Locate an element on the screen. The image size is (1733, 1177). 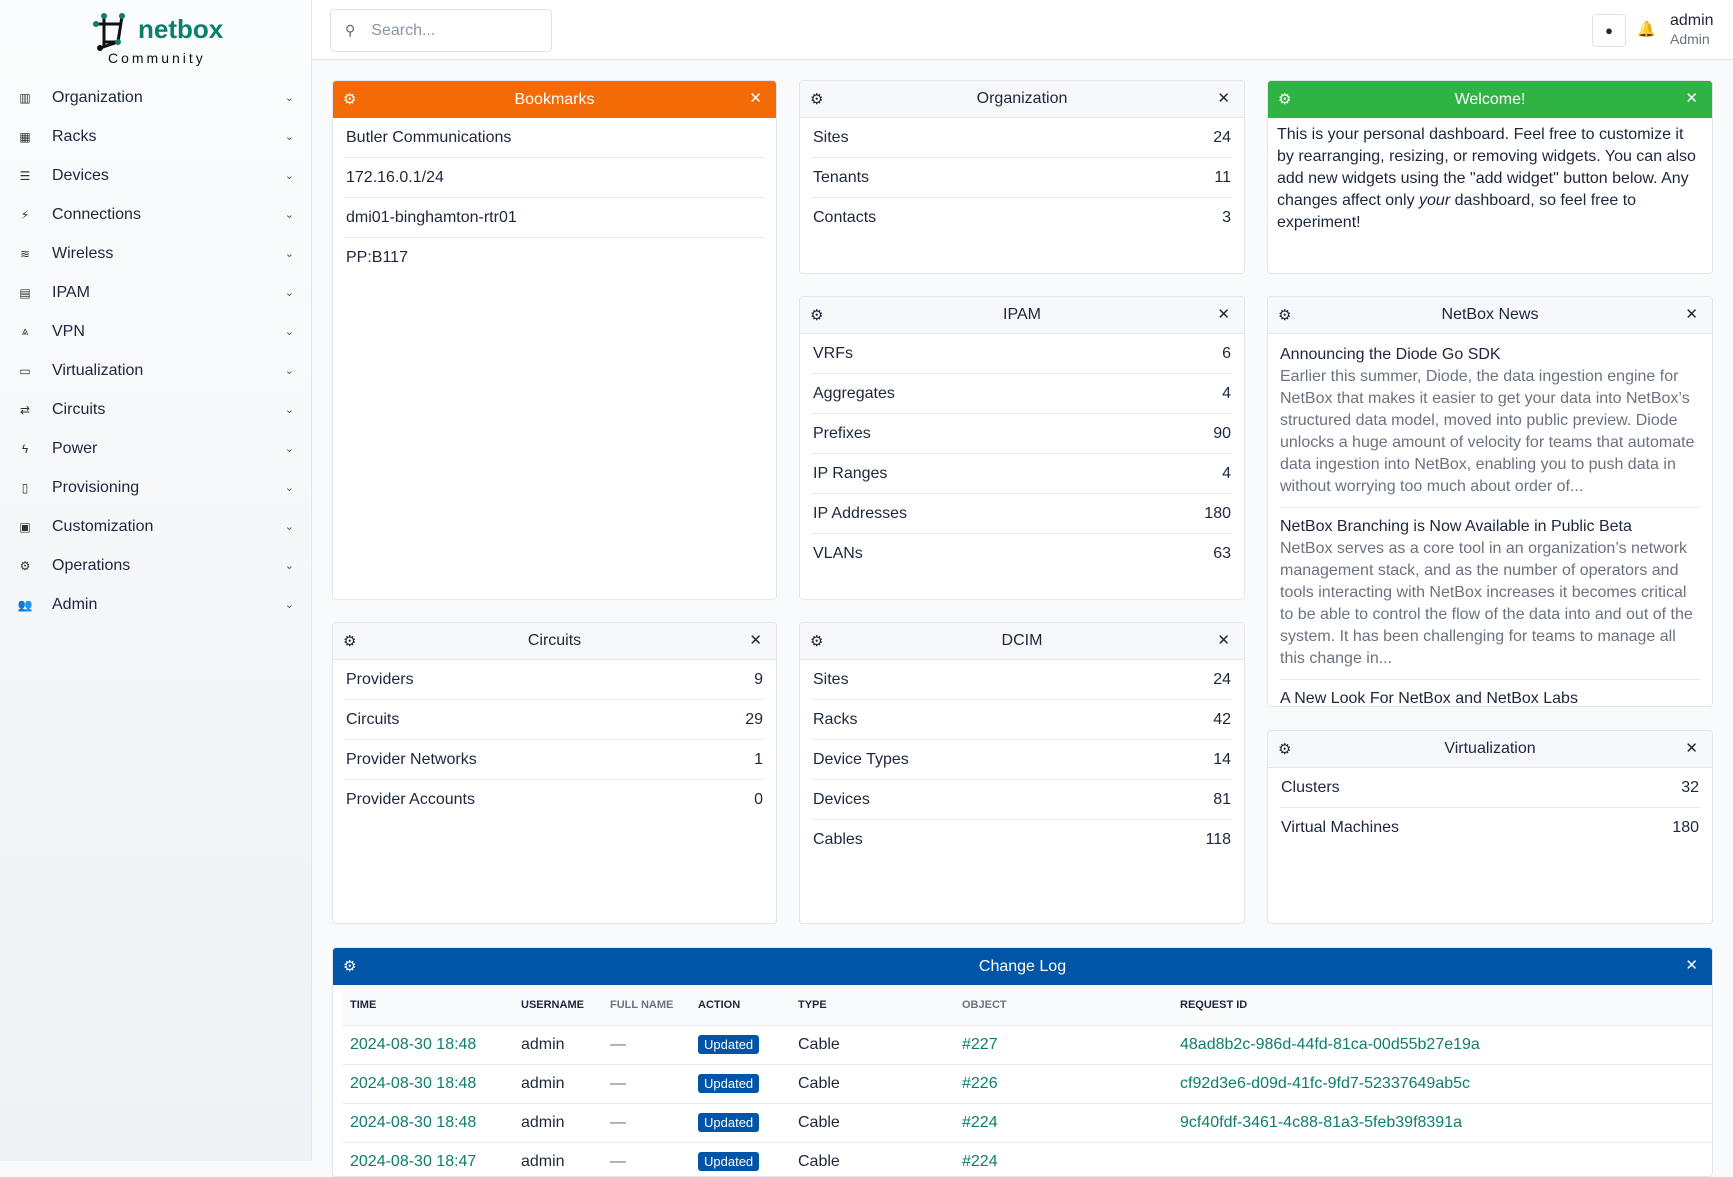
stat-row: Aggregates 4 is located at coordinates (1022, 394).